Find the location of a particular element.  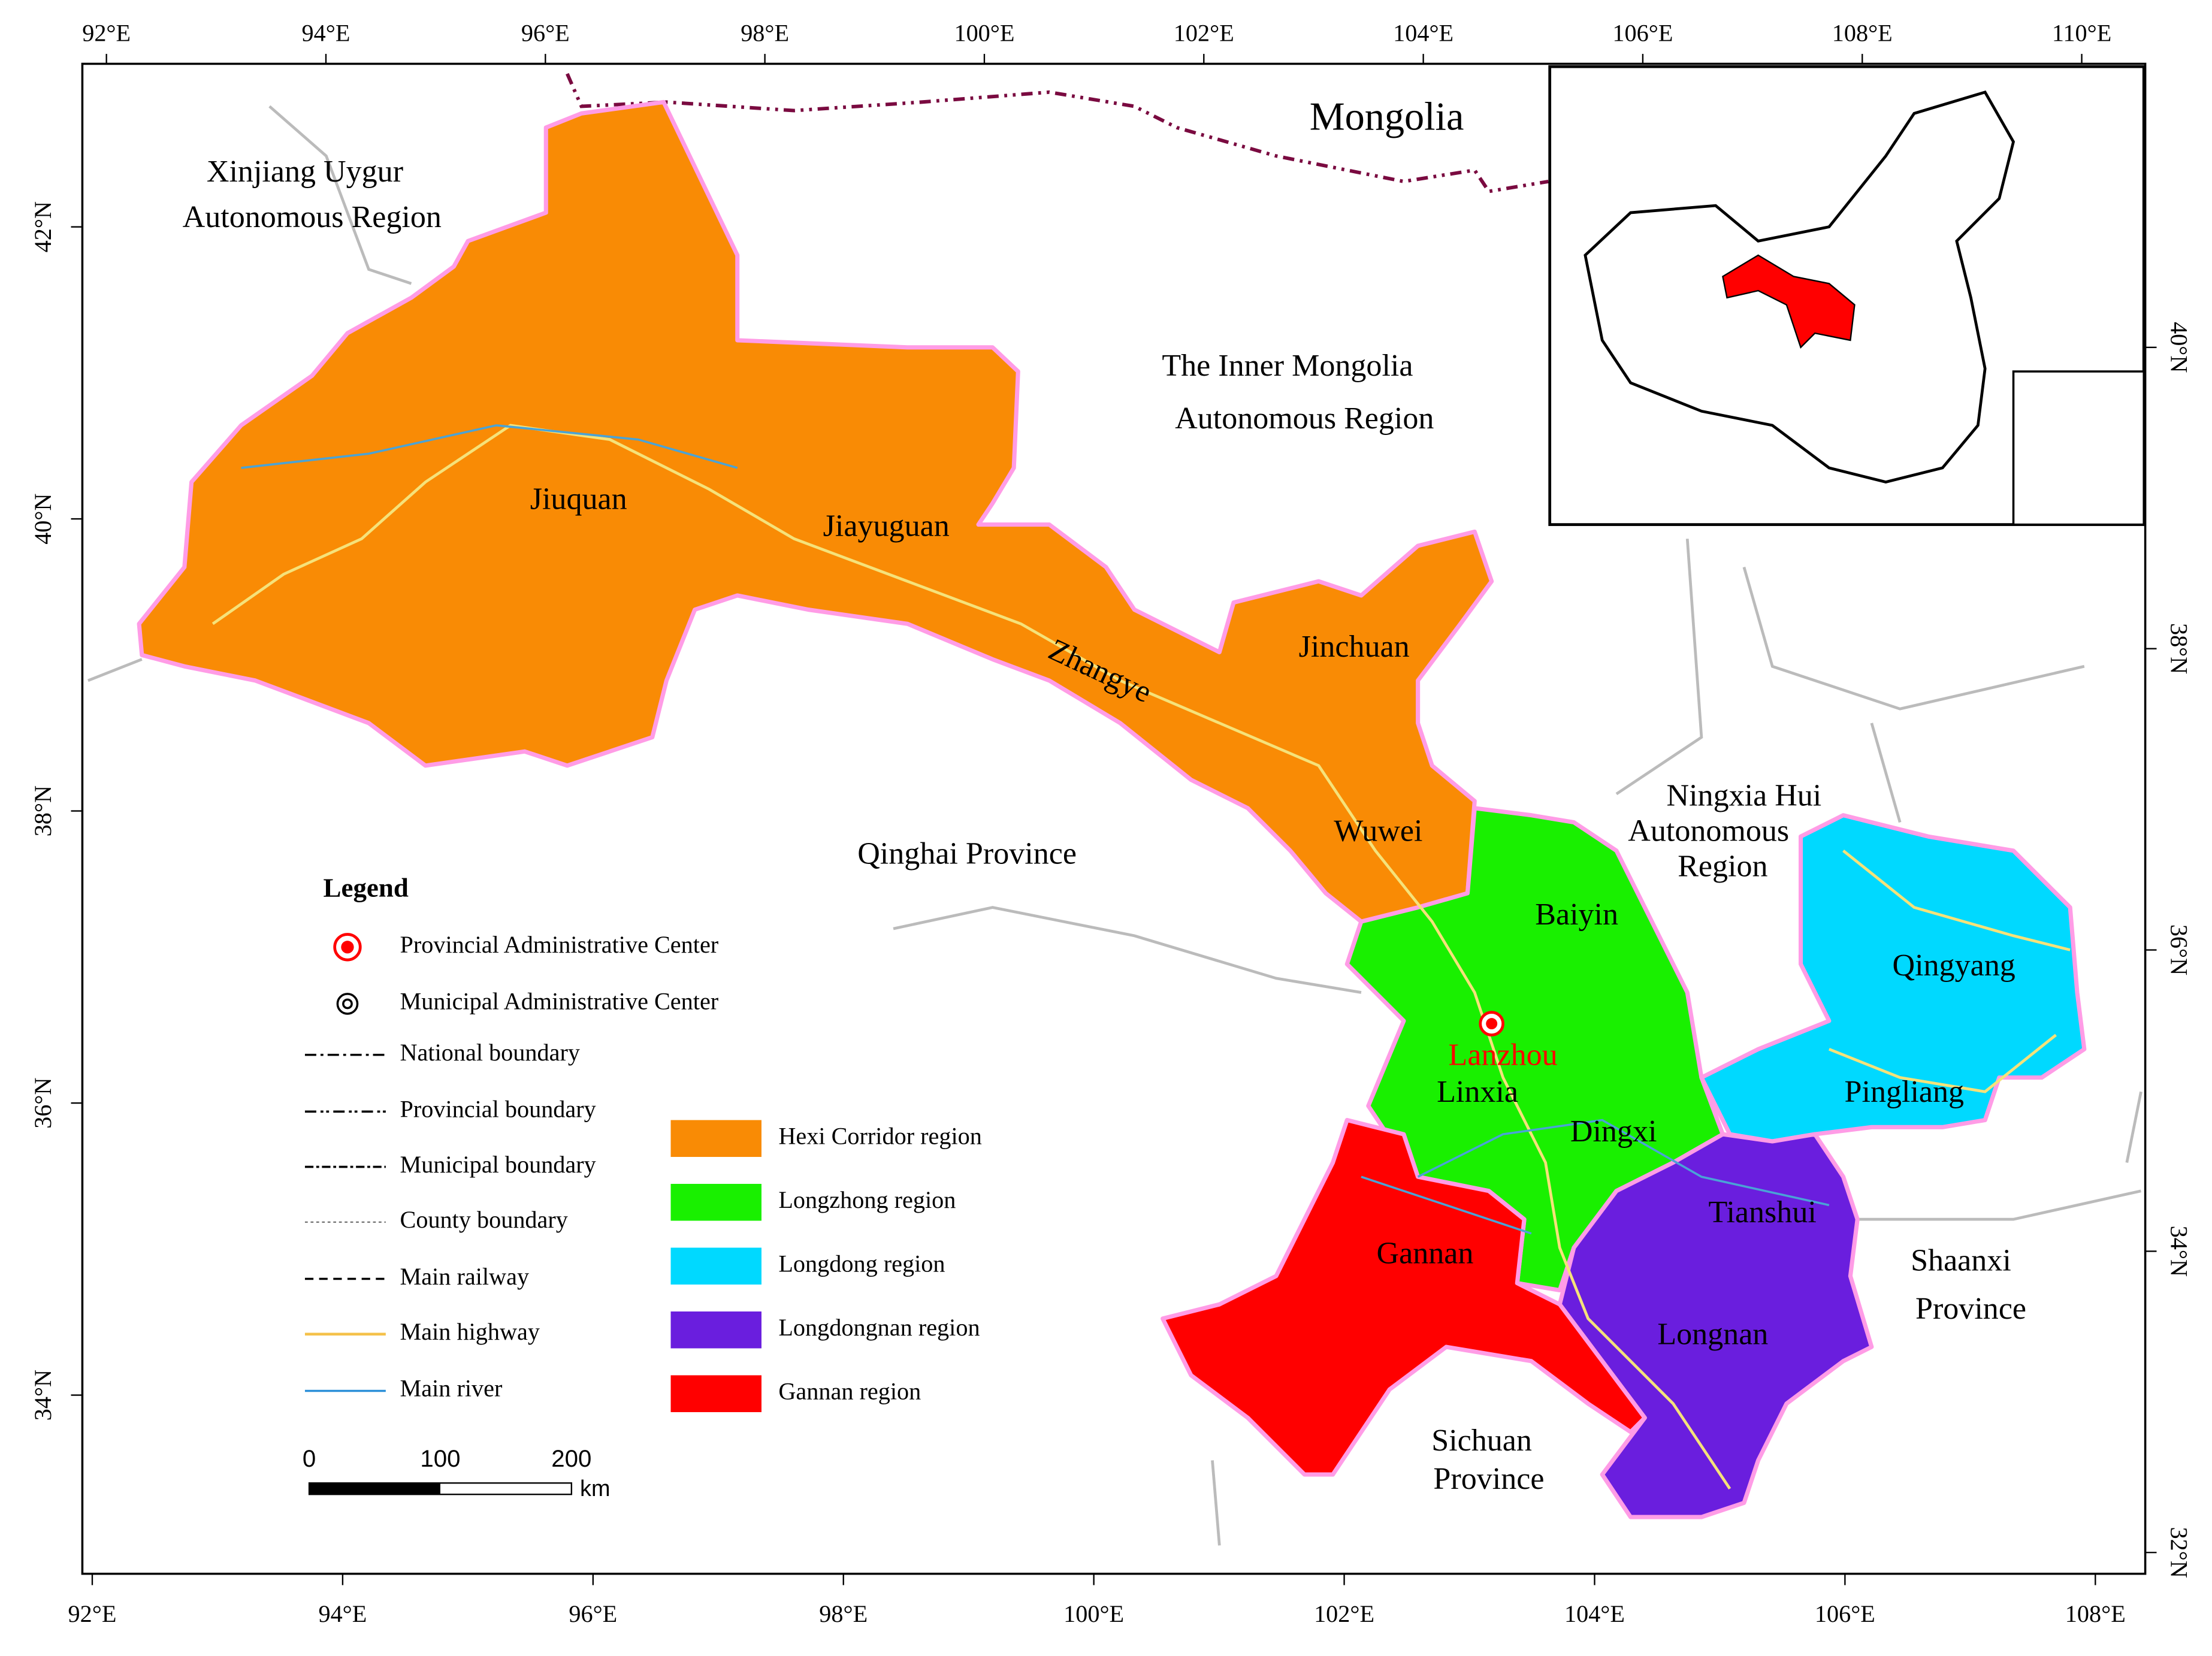

place-label: Ningxia Hui is located at coordinates (1745, 795).